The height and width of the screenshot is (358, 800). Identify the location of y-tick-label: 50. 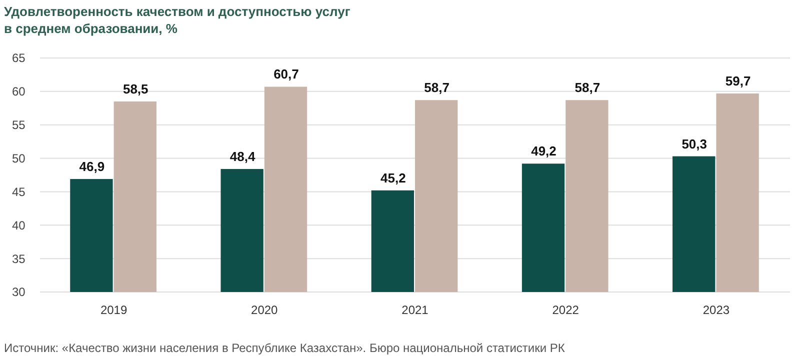
(19, 158).